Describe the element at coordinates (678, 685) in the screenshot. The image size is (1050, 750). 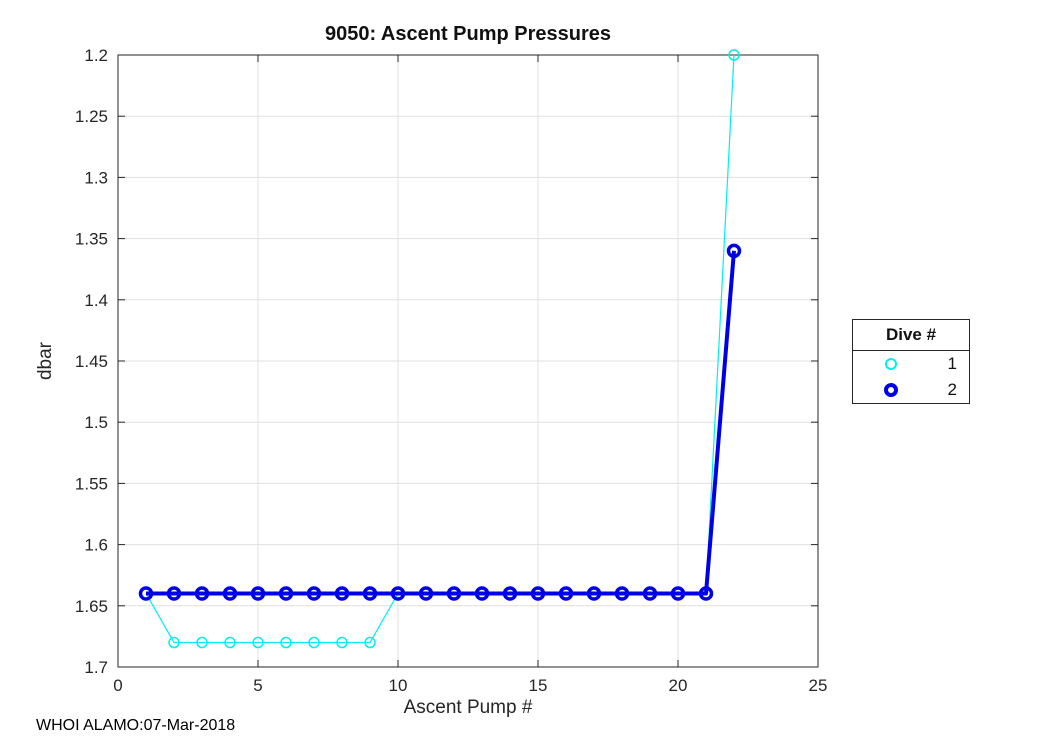
I see `x-tick-label: 20` at that location.